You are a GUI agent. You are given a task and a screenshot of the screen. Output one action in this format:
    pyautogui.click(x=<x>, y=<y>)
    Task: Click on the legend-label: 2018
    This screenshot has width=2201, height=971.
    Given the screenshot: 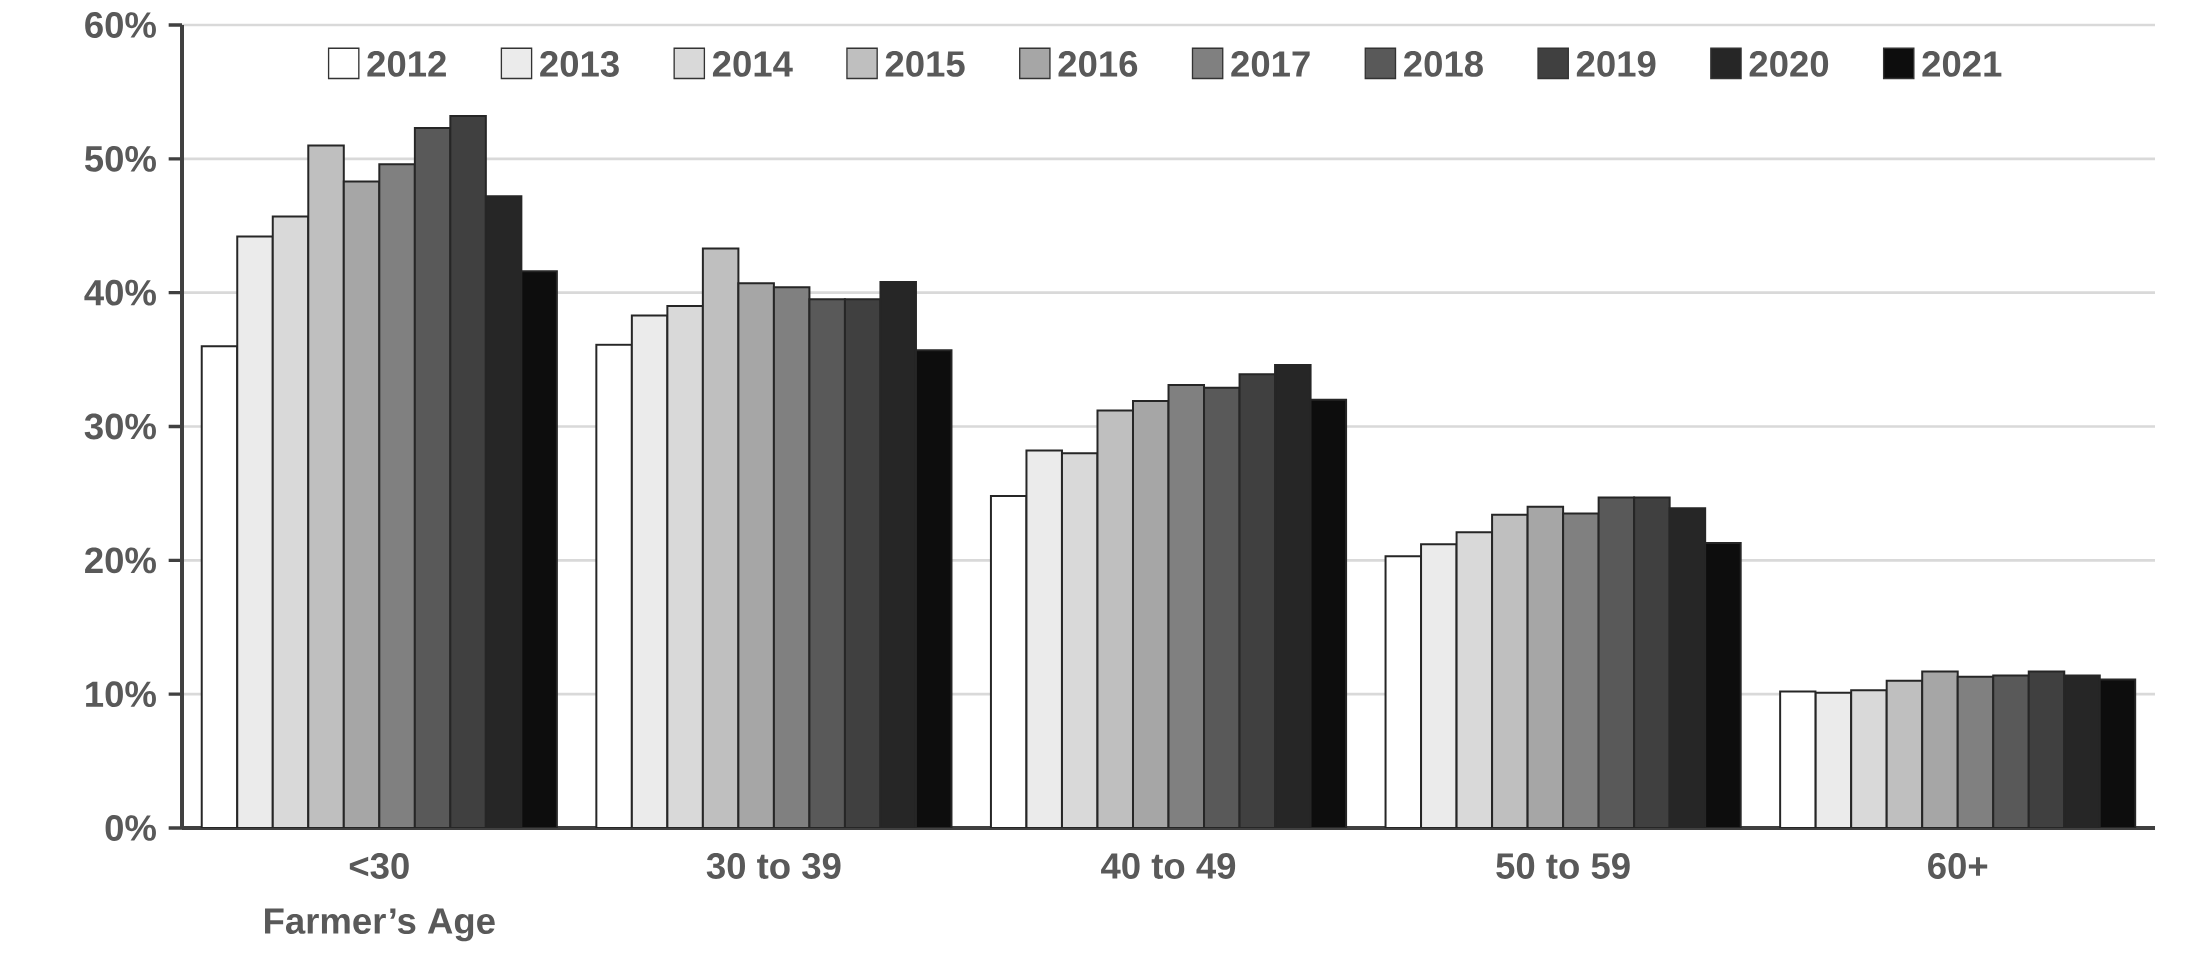 What is the action you would take?
    pyautogui.click(x=1443, y=64)
    